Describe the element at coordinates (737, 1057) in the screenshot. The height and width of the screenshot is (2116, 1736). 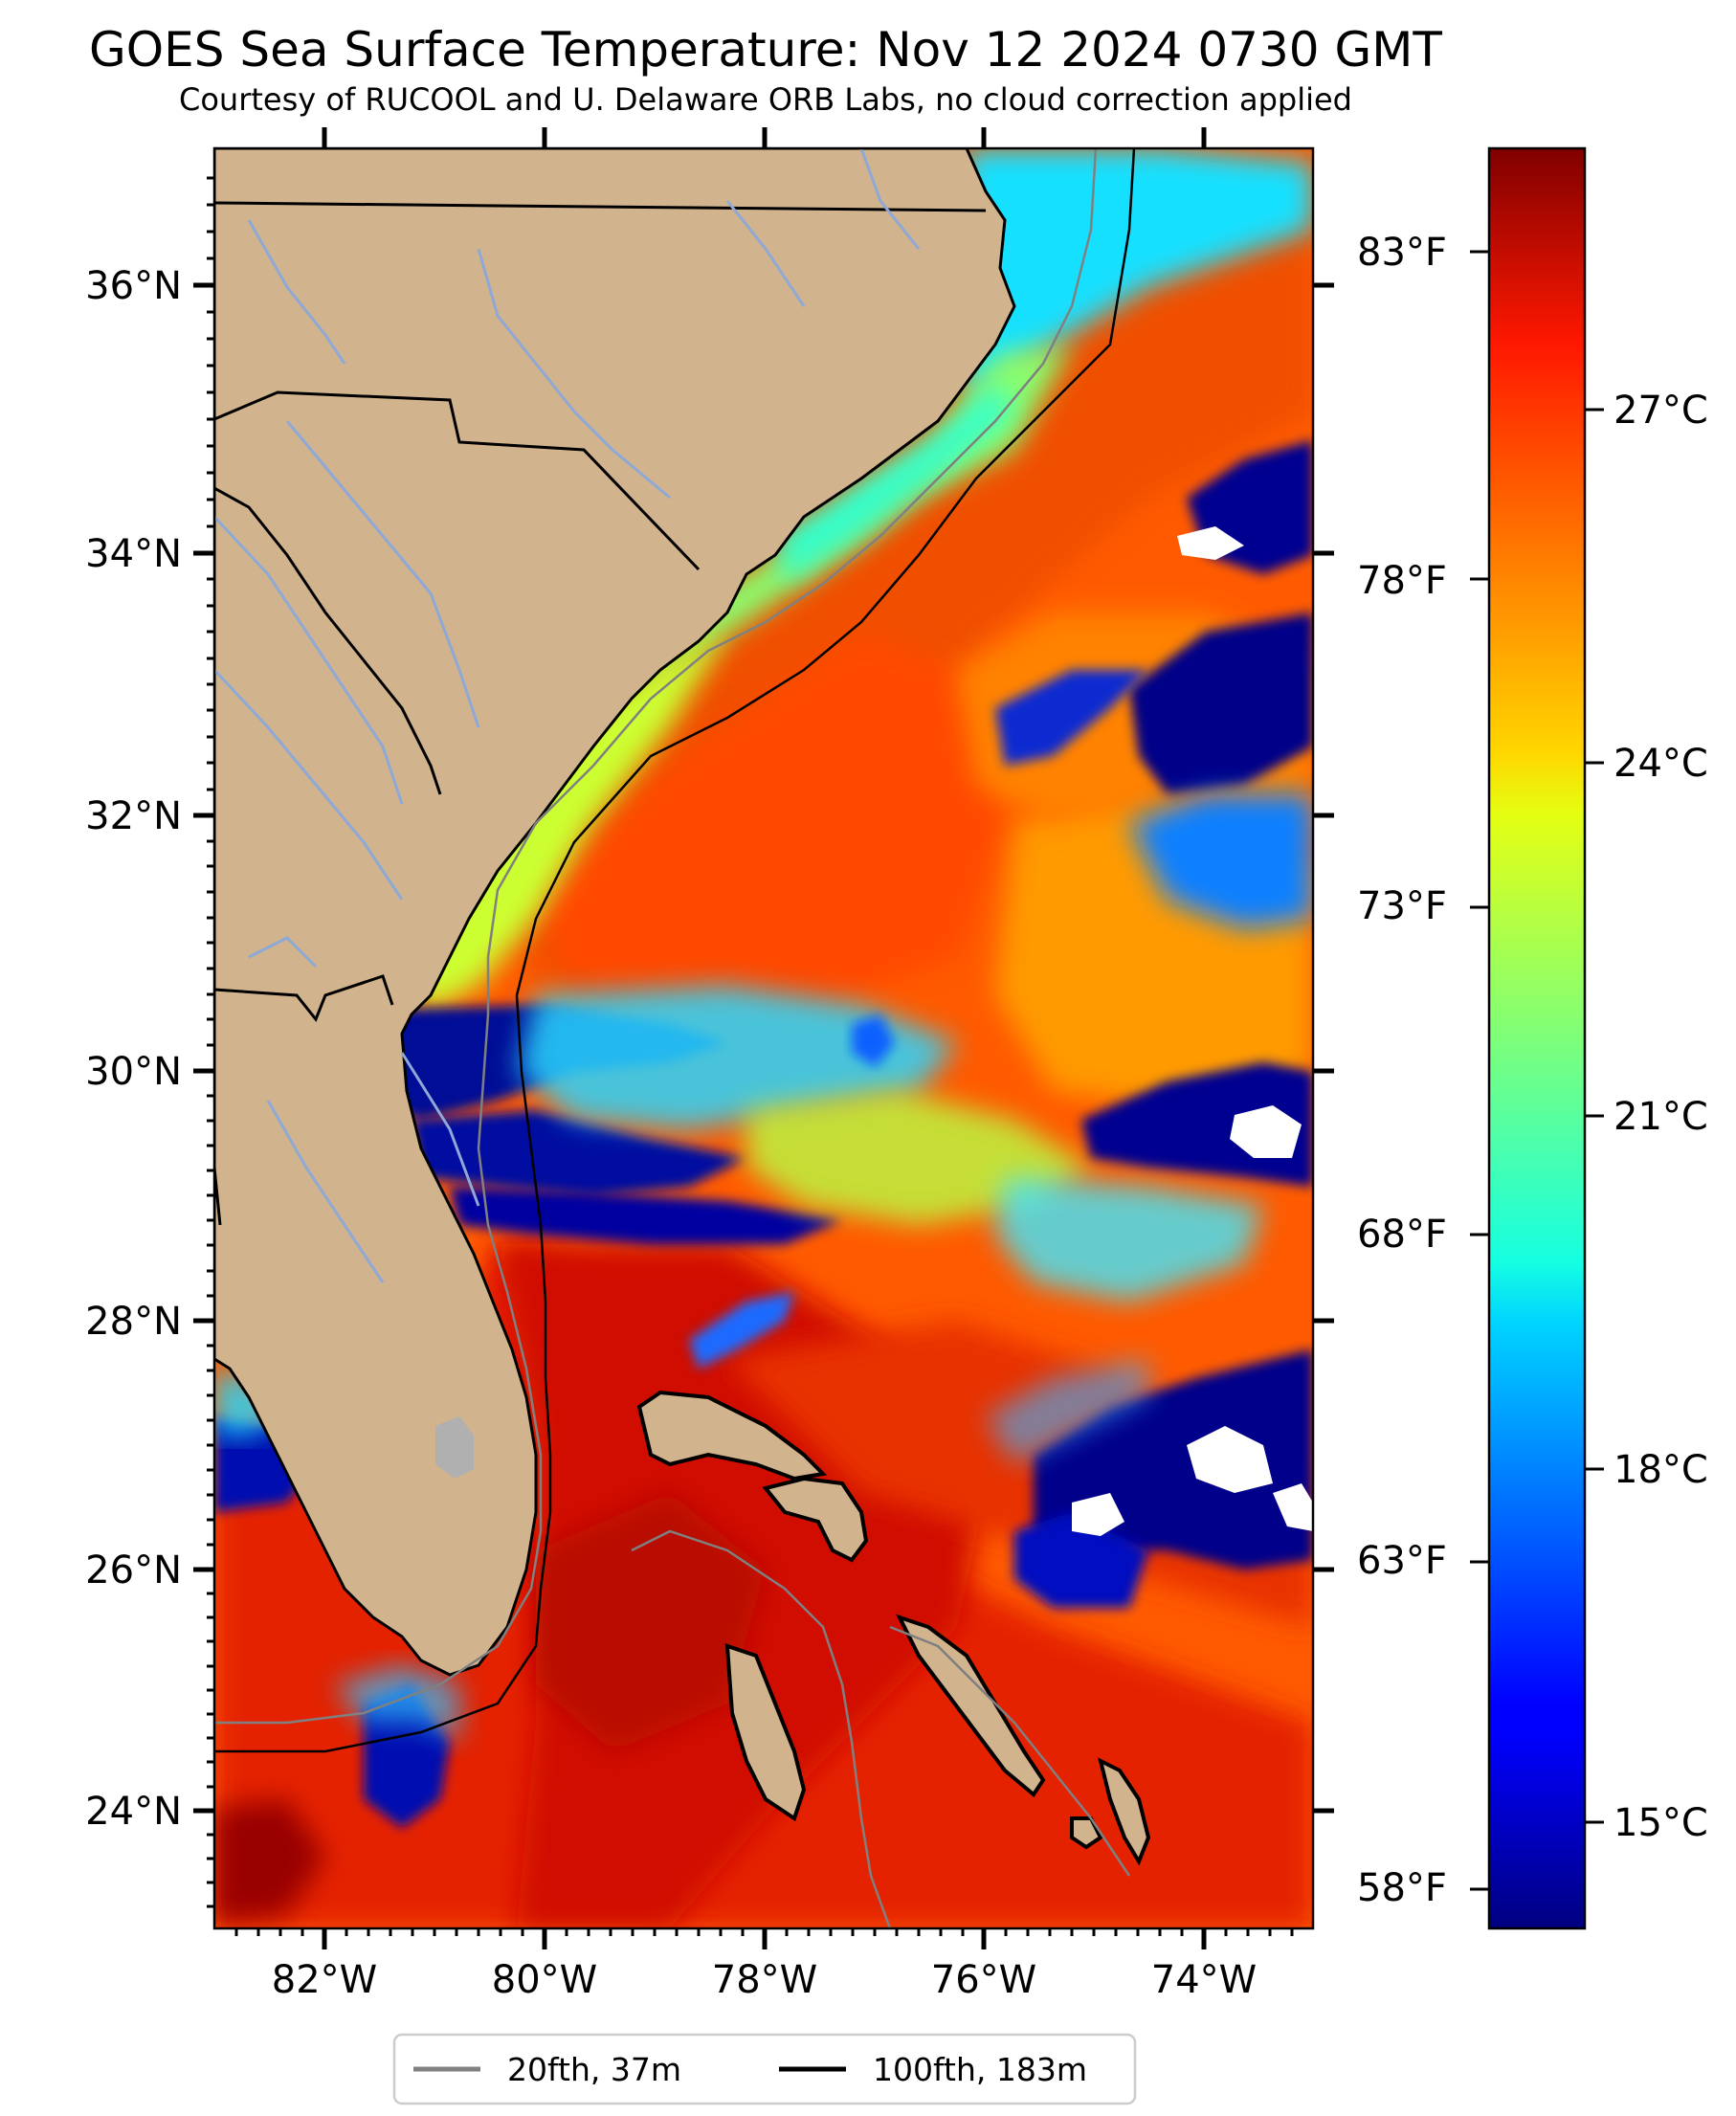
I see `cool-streaks-30n` at that location.